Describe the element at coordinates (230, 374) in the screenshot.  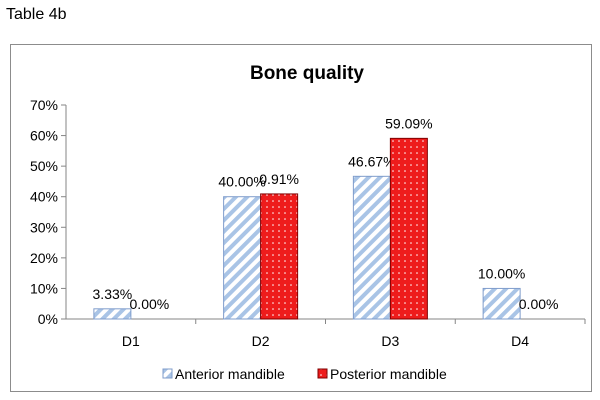
I see `legend-label: Anterior mandible` at that location.